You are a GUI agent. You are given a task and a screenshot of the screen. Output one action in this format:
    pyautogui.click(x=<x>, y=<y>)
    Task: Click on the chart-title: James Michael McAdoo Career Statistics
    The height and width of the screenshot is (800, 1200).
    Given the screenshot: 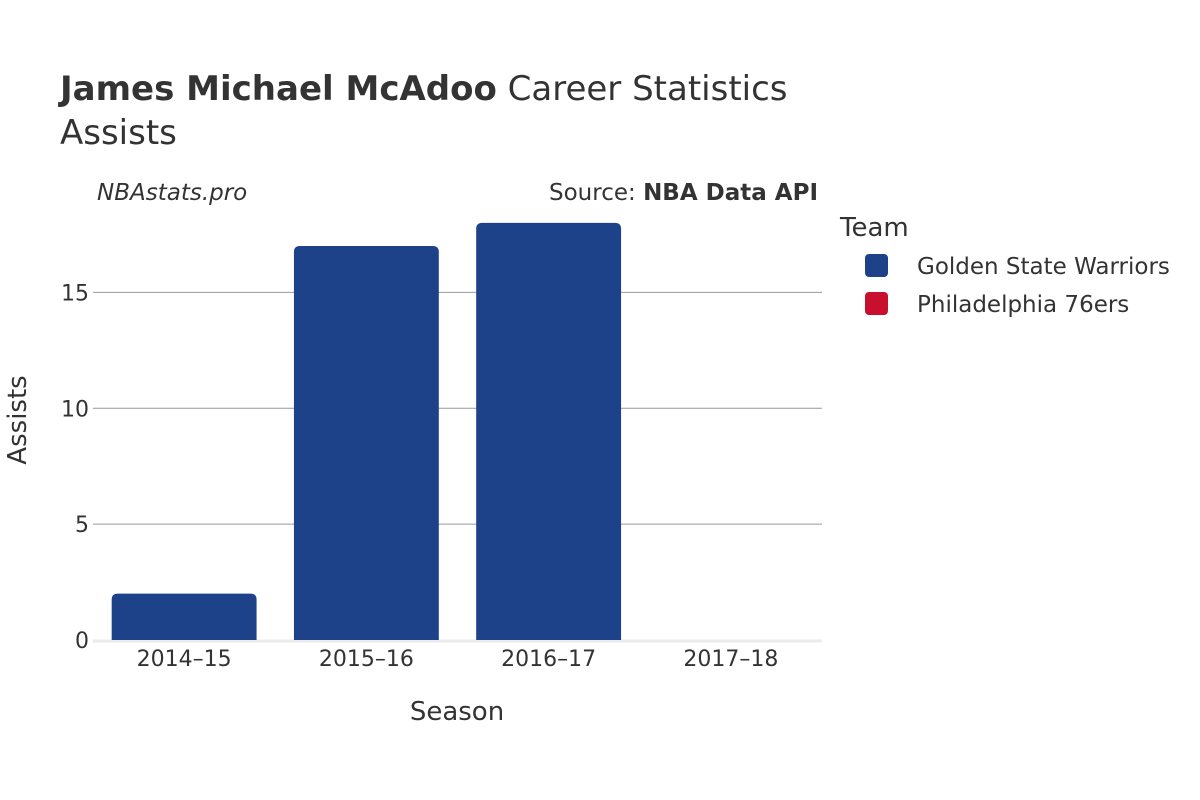 What is the action you would take?
    pyautogui.click(x=423, y=89)
    